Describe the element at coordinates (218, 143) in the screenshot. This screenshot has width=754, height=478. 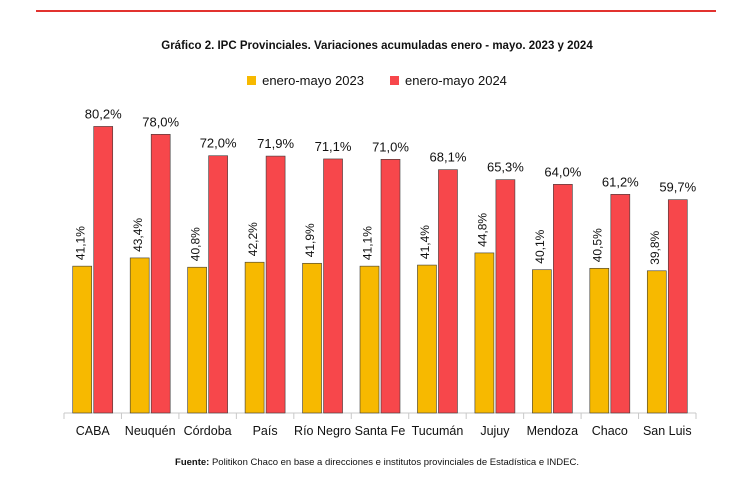
I see `data-label-2024: 72,0%` at that location.